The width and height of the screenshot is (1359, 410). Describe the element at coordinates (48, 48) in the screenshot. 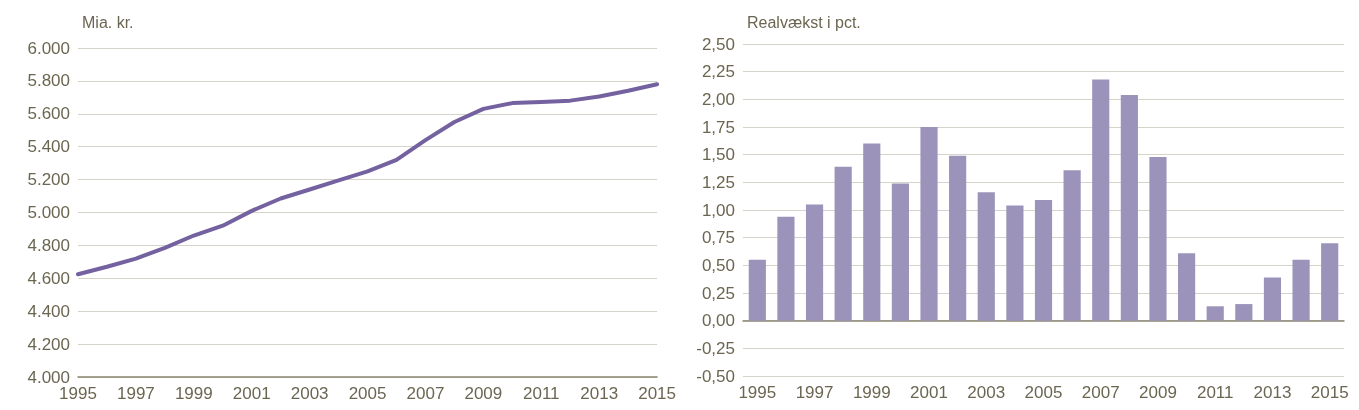

I see `y-tick-label: 6.000` at that location.